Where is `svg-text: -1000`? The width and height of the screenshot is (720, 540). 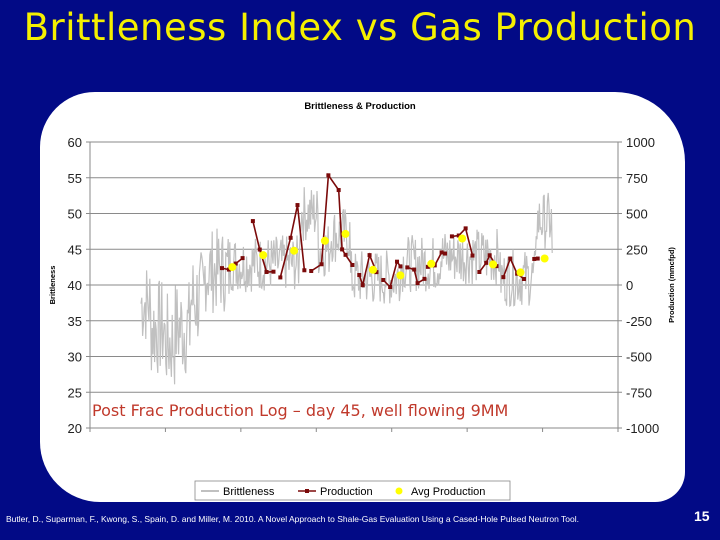
svg-text: -1000 is located at coordinates (642, 428).